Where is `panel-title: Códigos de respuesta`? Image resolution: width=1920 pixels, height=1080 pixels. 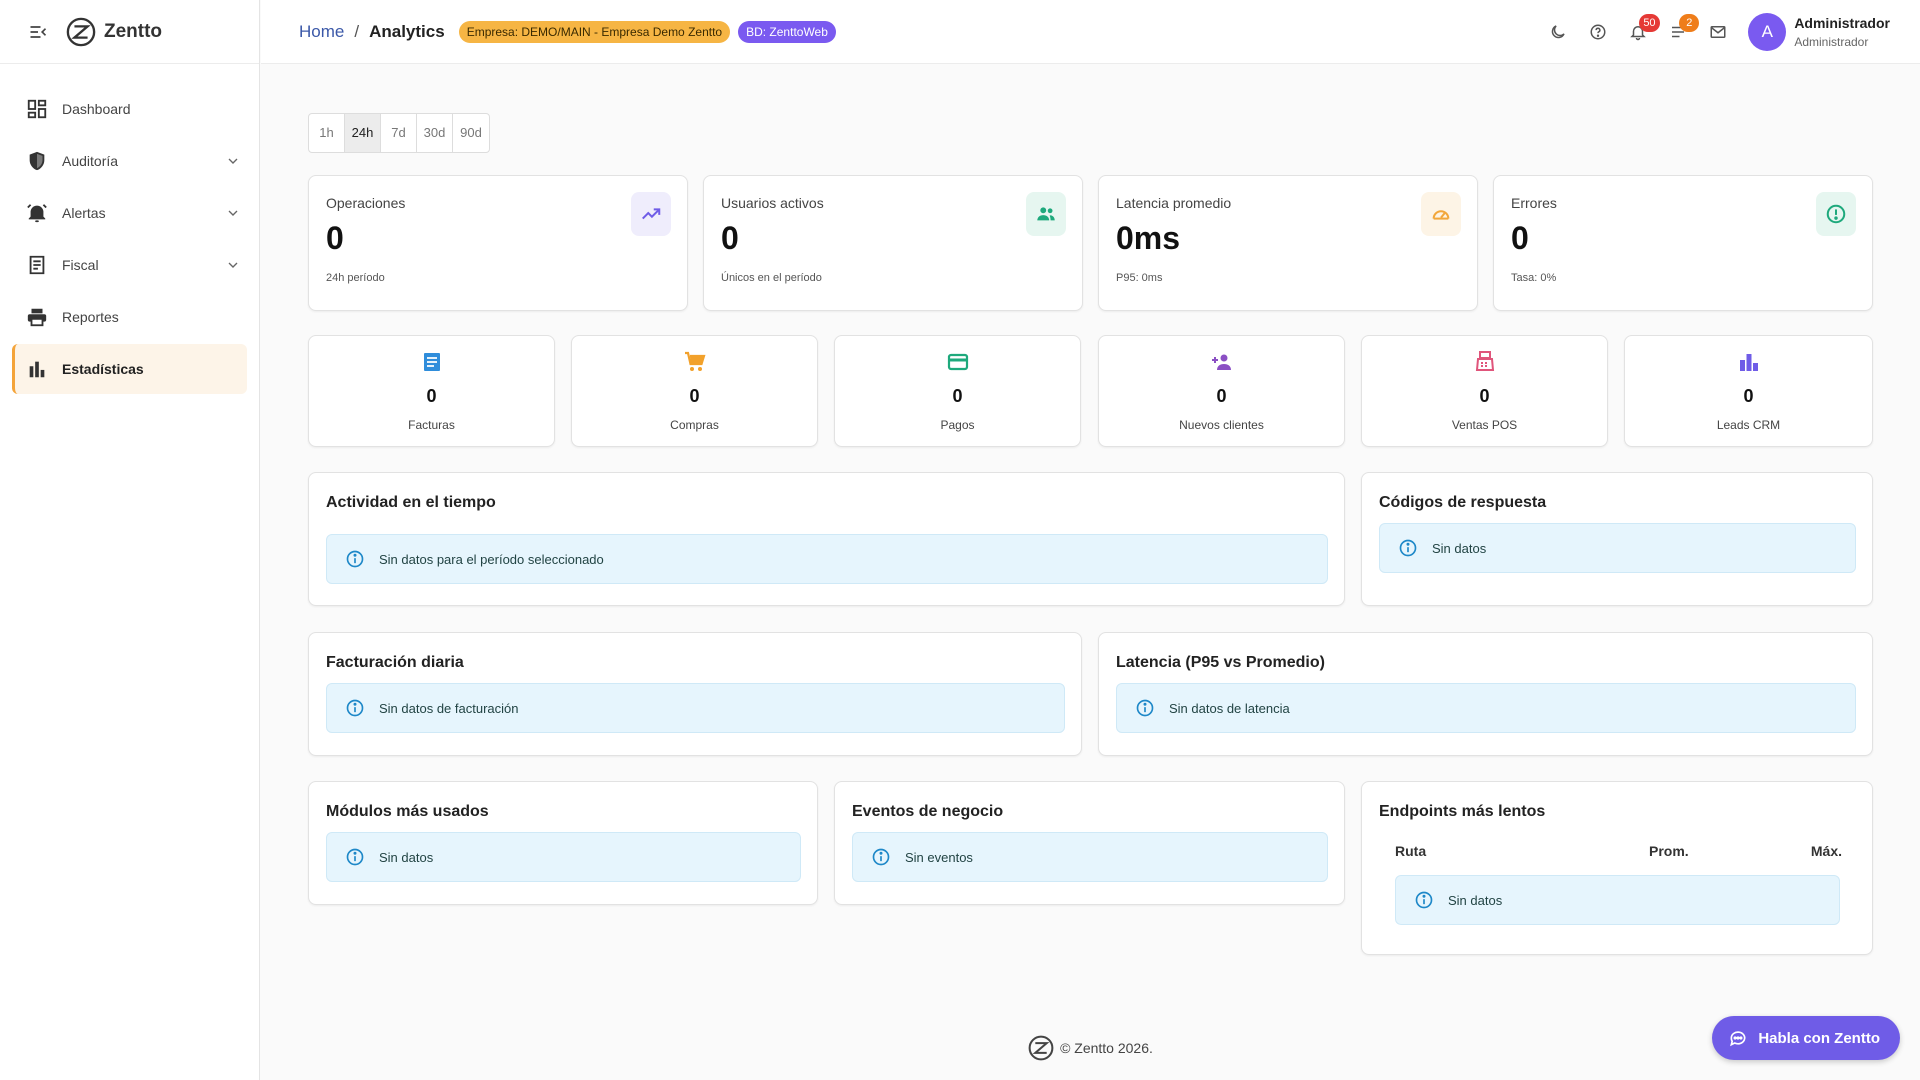
panel-title: Códigos de respuesta is located at coordinates (1463, 502).